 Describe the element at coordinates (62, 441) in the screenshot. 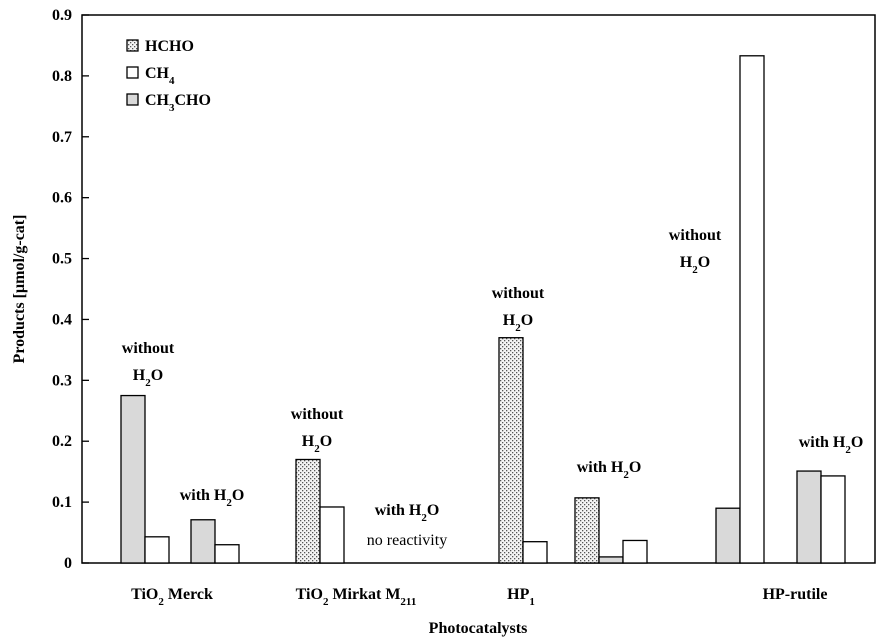

I see `y-tick-label: 0.2` at that location.